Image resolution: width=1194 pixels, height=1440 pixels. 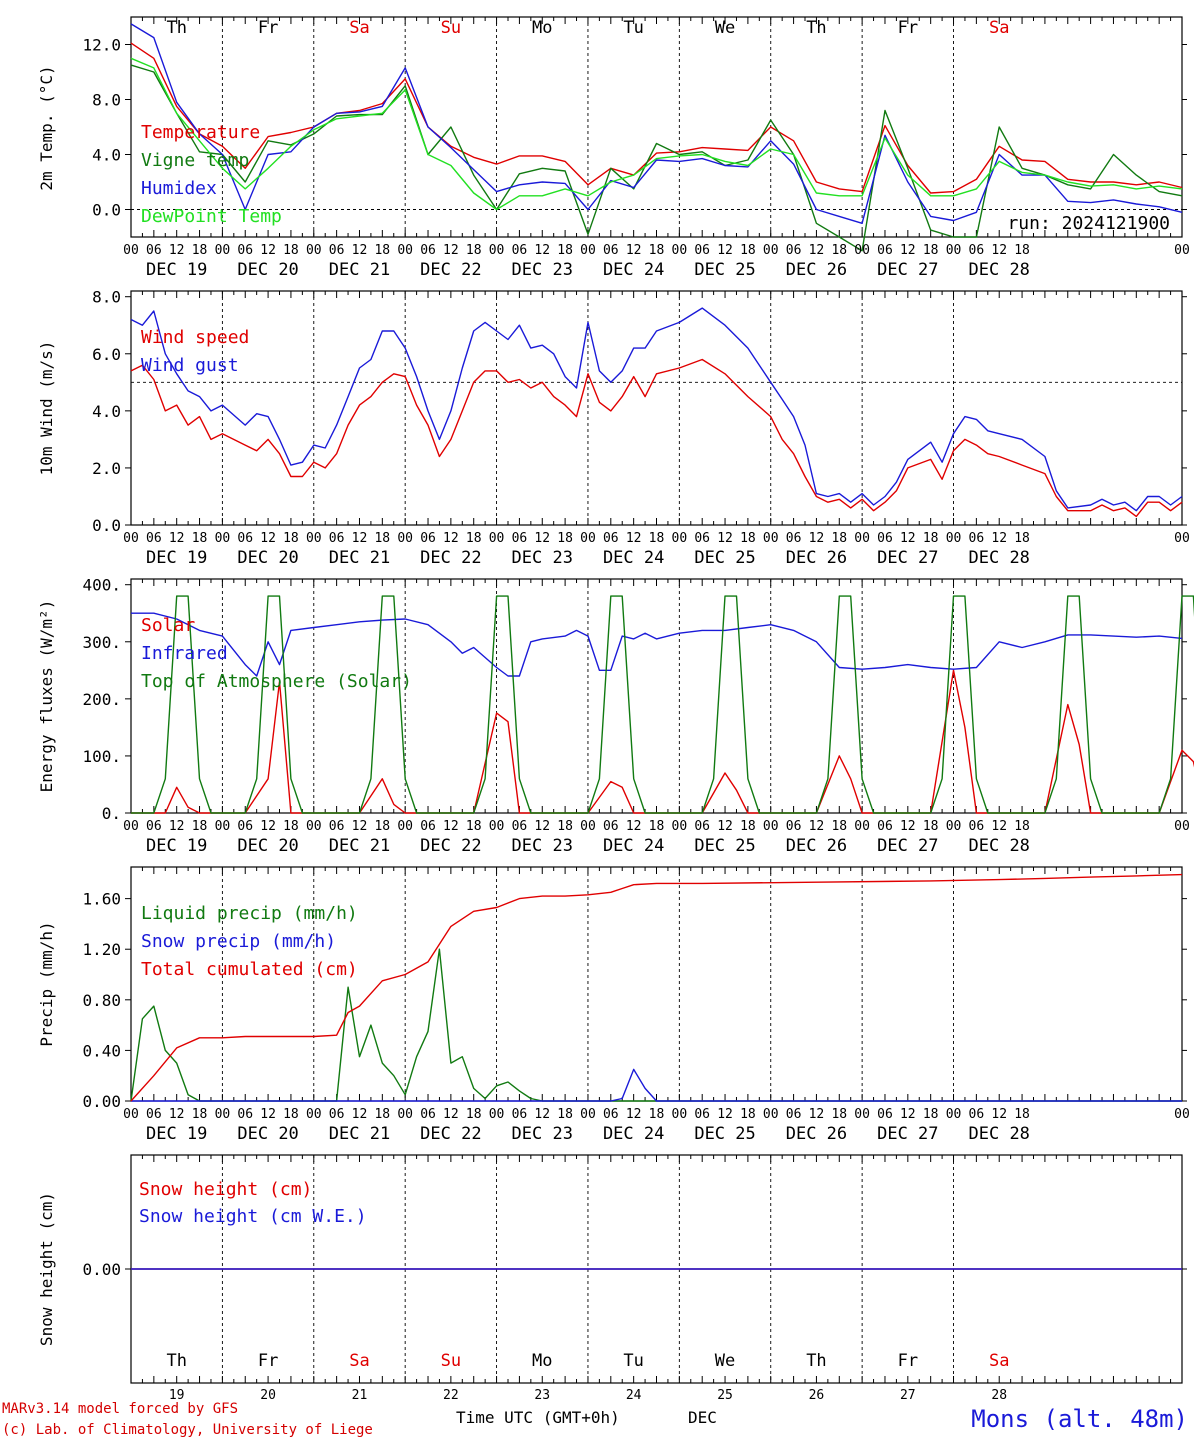 I want to click on legend-entry: Top of Atmosphere (Solar), so click(x=276, y=681).